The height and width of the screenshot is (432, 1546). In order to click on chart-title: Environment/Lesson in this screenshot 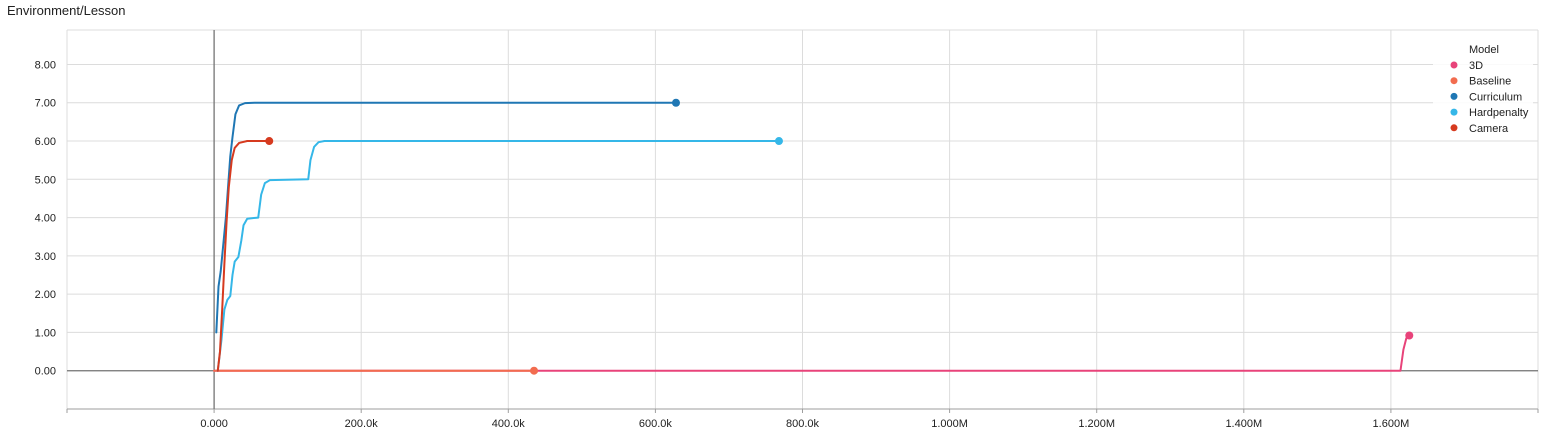, I will do `click(66, 10)`.